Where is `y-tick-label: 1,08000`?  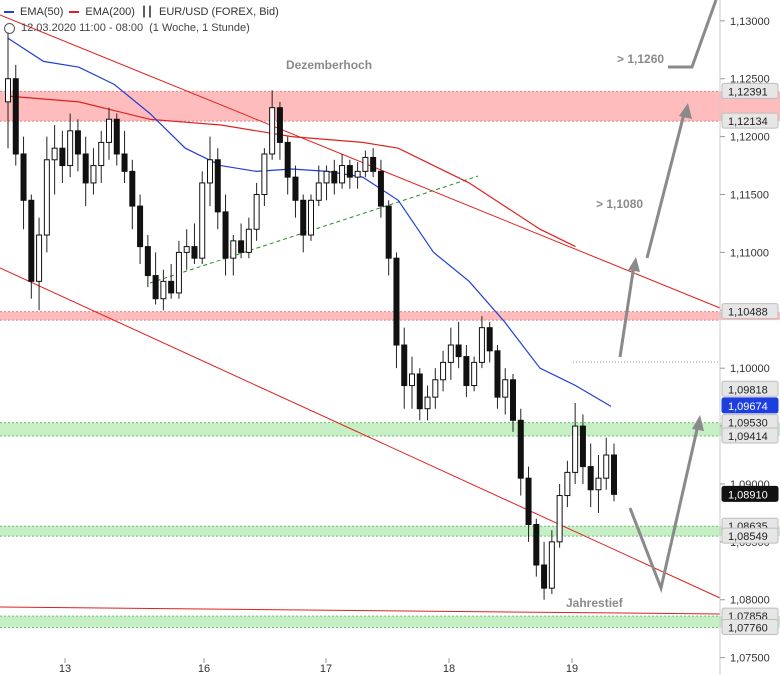 y-tick-label: 1,08000 is located at coordinates (750, 601).